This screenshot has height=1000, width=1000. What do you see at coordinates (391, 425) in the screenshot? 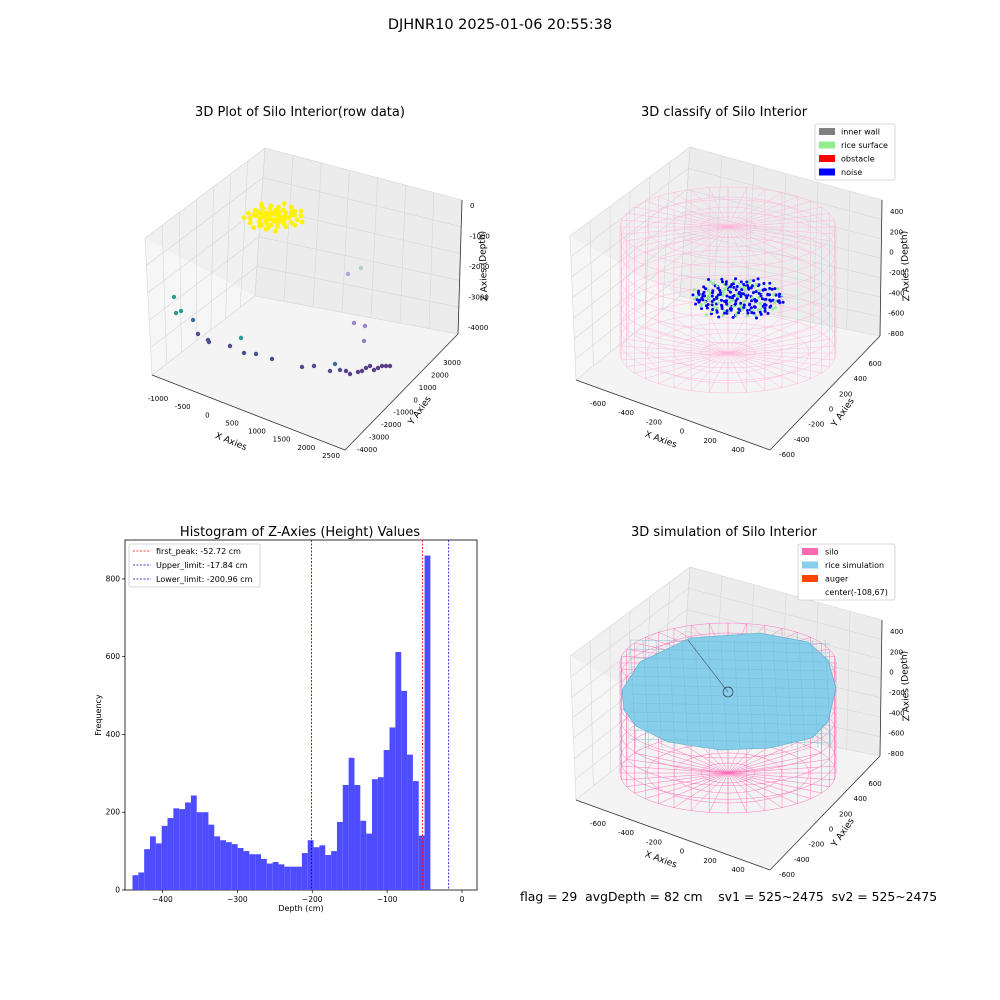
I see `y-tick-label: -2000` at bounding box center [391, 425].